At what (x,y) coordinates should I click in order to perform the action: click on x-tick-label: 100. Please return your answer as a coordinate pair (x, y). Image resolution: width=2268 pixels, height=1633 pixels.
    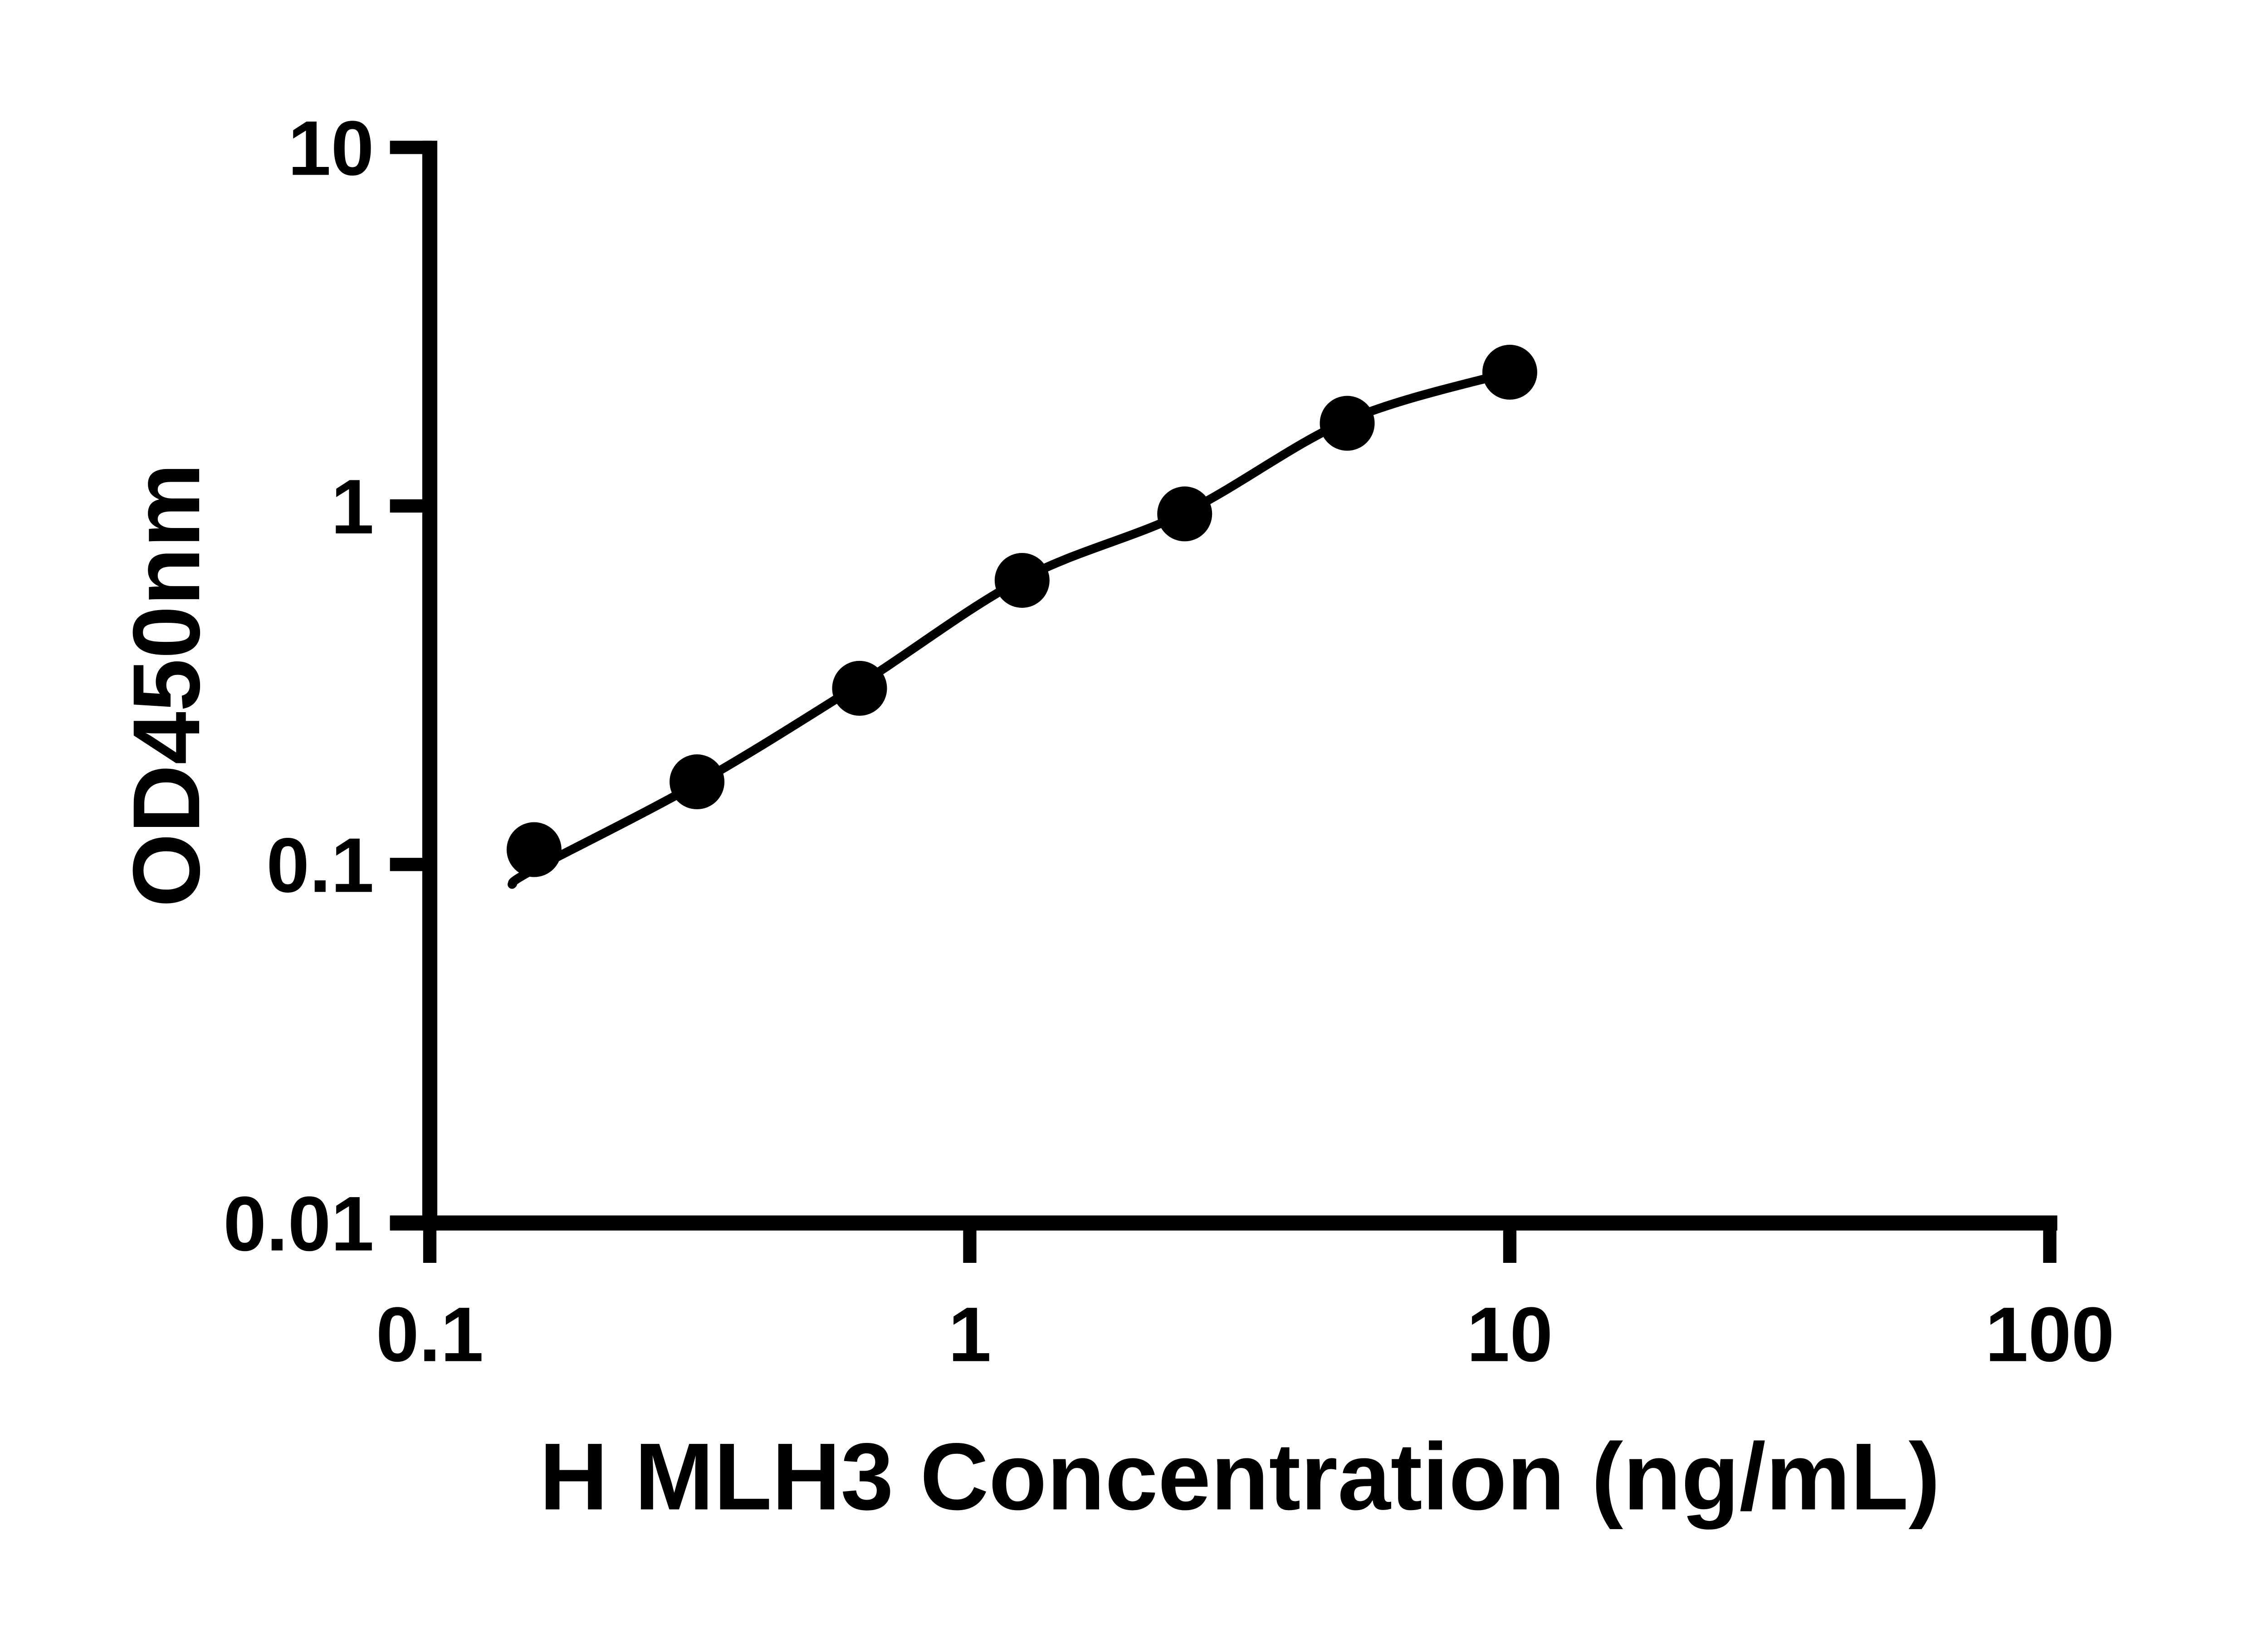
    Looking at the image, I should click on (2050, 1334).